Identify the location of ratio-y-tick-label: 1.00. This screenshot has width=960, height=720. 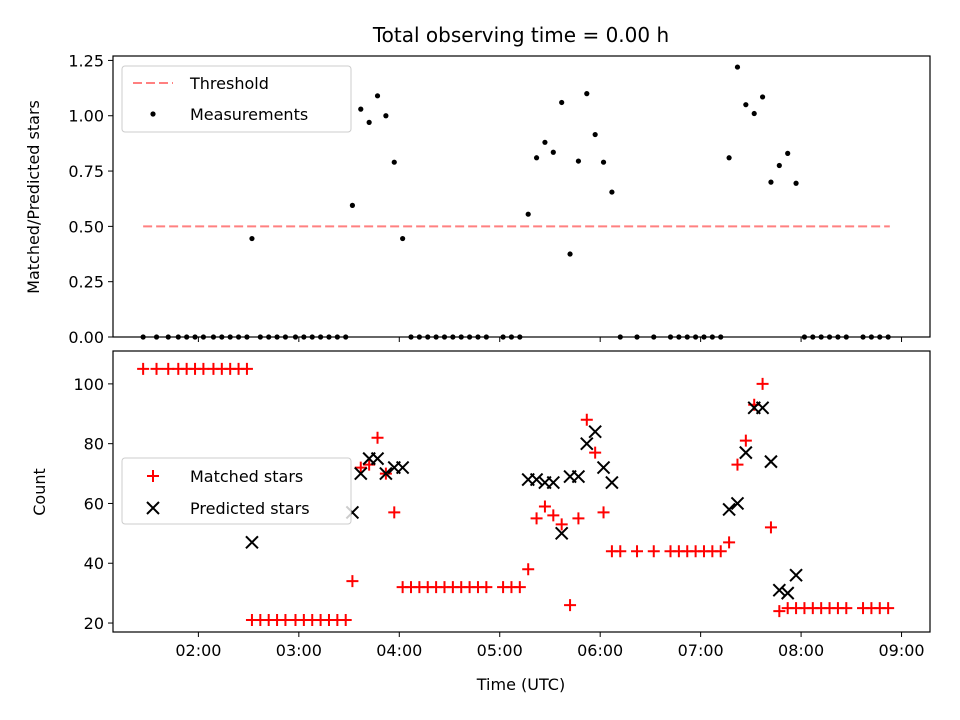
(86, 116).